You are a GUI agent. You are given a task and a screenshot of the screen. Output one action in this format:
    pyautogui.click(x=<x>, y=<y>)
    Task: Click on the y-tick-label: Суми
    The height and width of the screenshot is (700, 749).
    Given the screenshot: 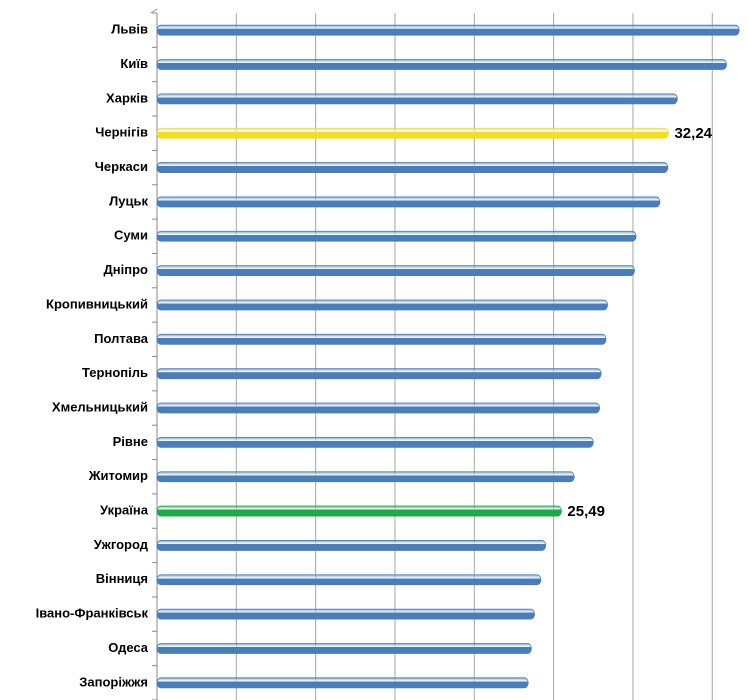 What is the action you would take?
    pyautogui.click(x=131, y=235)
    